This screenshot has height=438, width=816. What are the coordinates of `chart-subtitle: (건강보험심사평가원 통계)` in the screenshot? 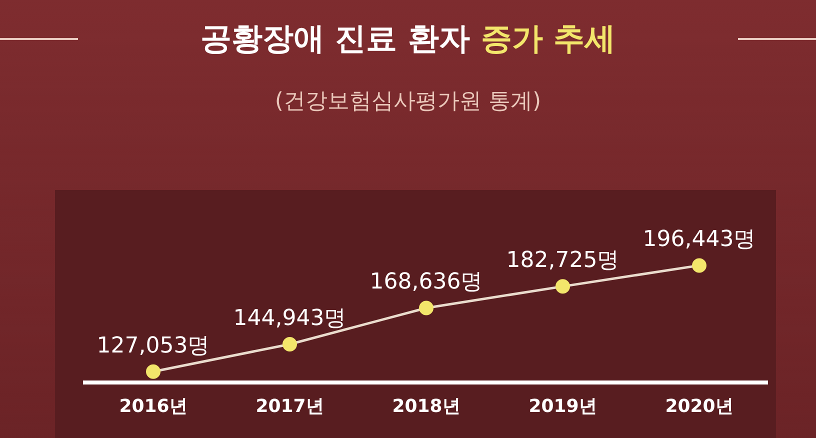 It's located at (408, 102).